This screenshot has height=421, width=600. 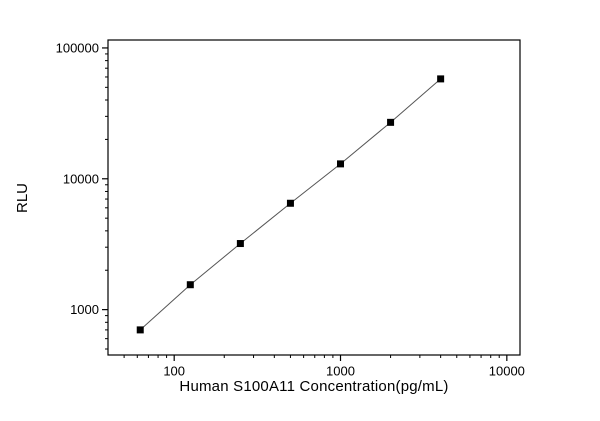 I want to click on y-axis-label: RLU, so click(x=22, y=198).